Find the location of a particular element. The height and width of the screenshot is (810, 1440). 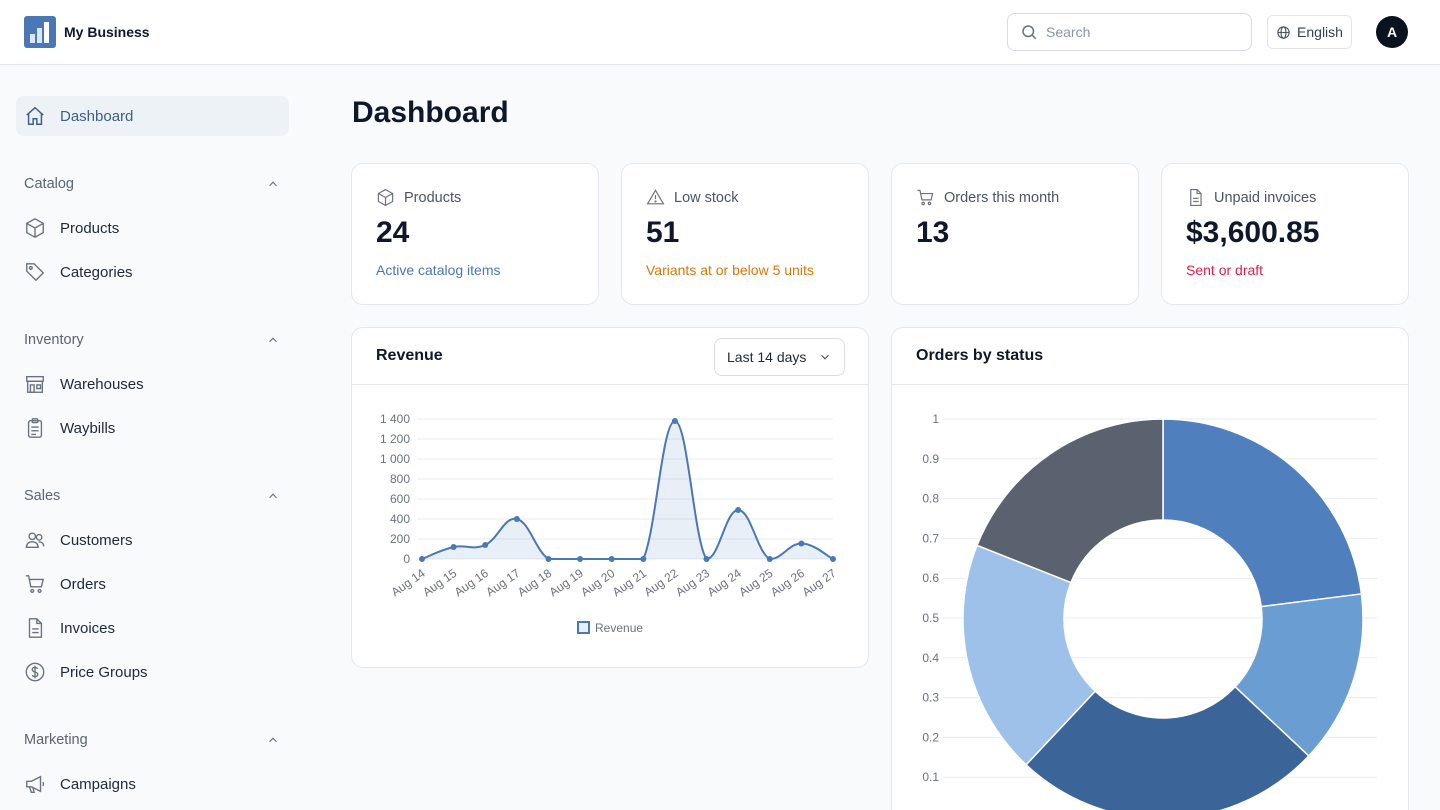

orders-status-title: Orders by status is located at coordinates (980, 355).